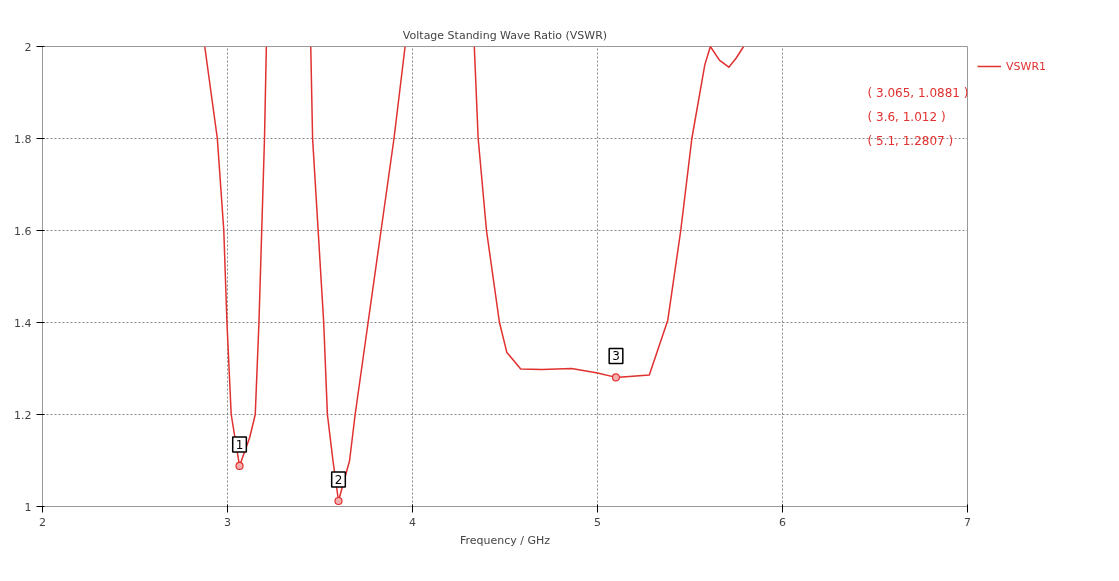 The image size is (1119, 581). I want to click on y-tick-label: 1.4, so click(23, 323).